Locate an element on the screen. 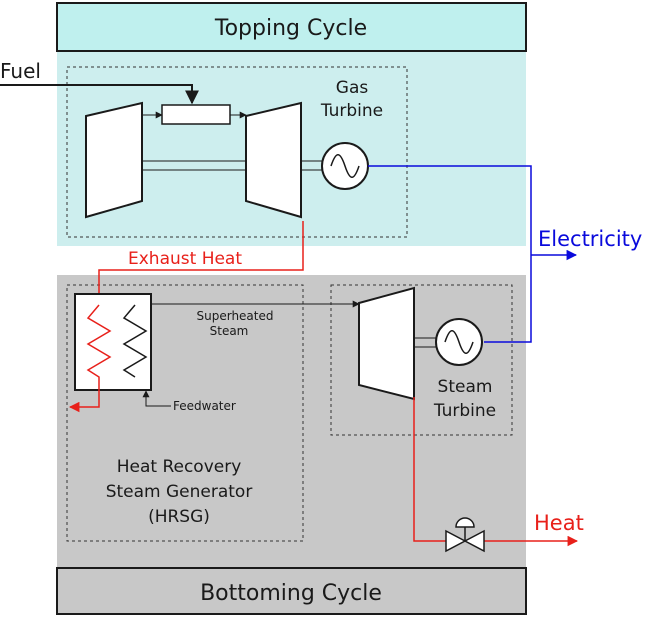 This screenshot has width=650, height=621. gas-turbine-label-2: Turbine is located at coordinates (351, 111).